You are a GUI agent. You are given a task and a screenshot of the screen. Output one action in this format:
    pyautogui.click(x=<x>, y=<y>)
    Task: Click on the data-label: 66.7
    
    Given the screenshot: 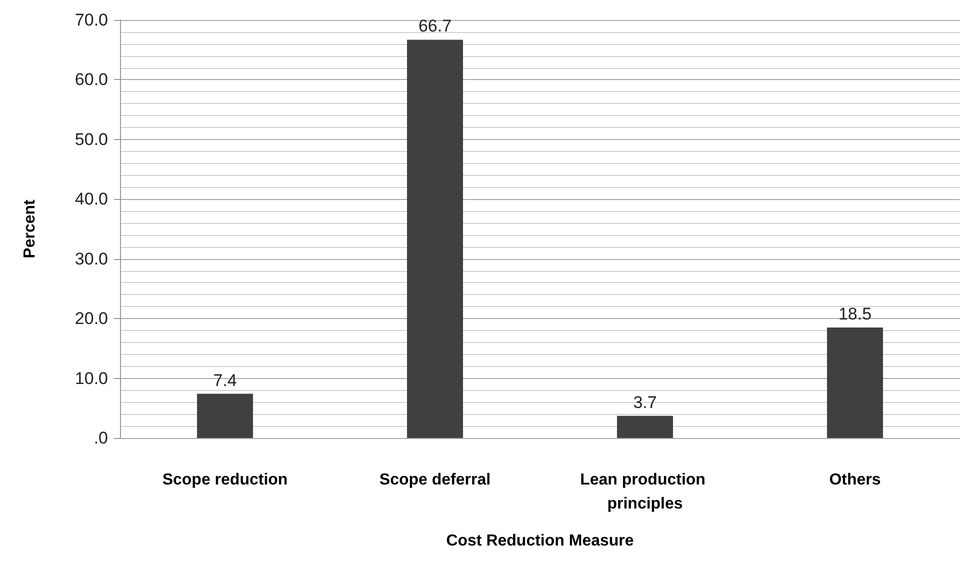 What is the action you would take?
    pyautogui.click(x=435, y=26)
    